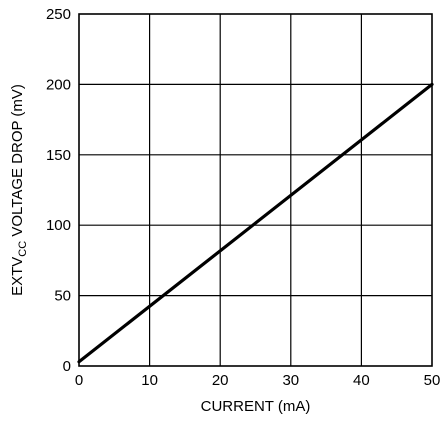 The image size is (440, 423). I want to click on y-axis-label: EXTVCC VOLTAGE DROP (mV), so click(19, 190).